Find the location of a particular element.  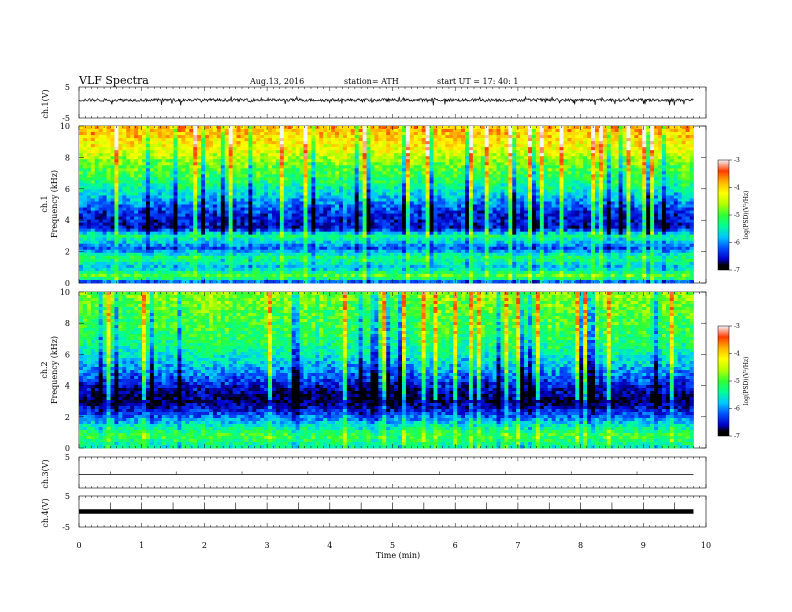

ch1-waveform-frame is located at coordinates (392, 102).